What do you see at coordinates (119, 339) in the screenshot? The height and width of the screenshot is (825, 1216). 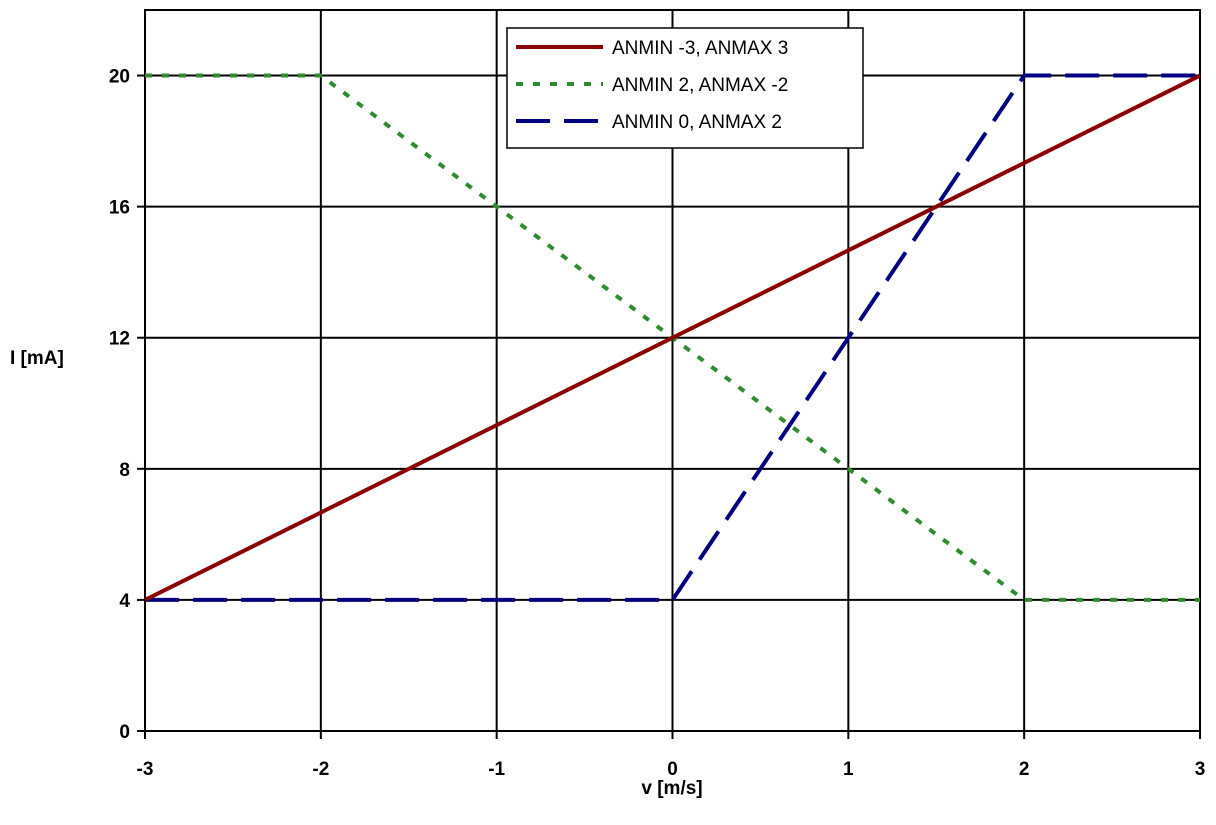 I see `y-tick-label: 12` at bounding box center [119, 339].